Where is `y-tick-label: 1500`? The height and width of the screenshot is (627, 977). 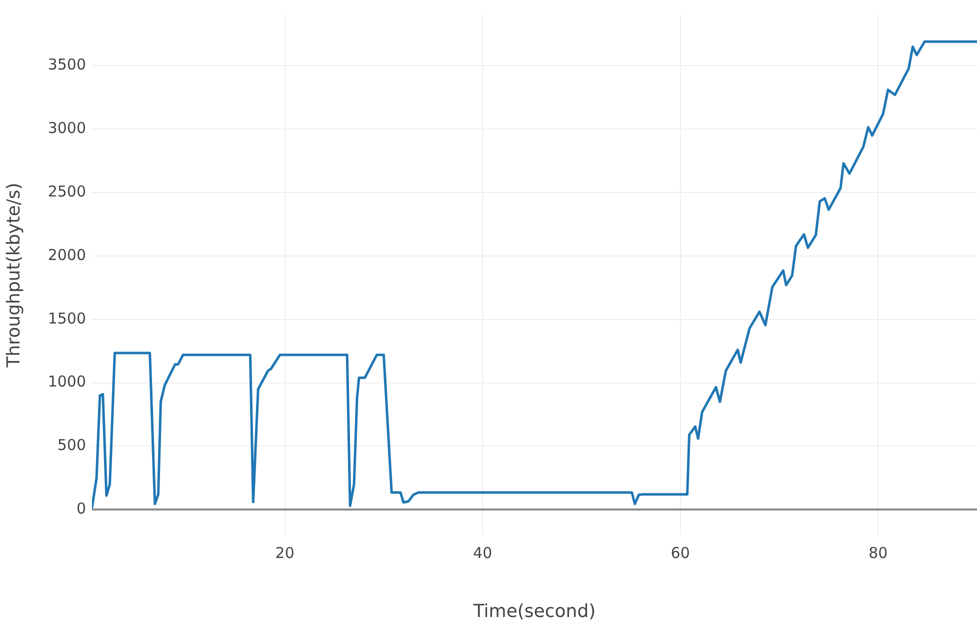
y-tick-label: 1500 is located at coordinates (67, 318).